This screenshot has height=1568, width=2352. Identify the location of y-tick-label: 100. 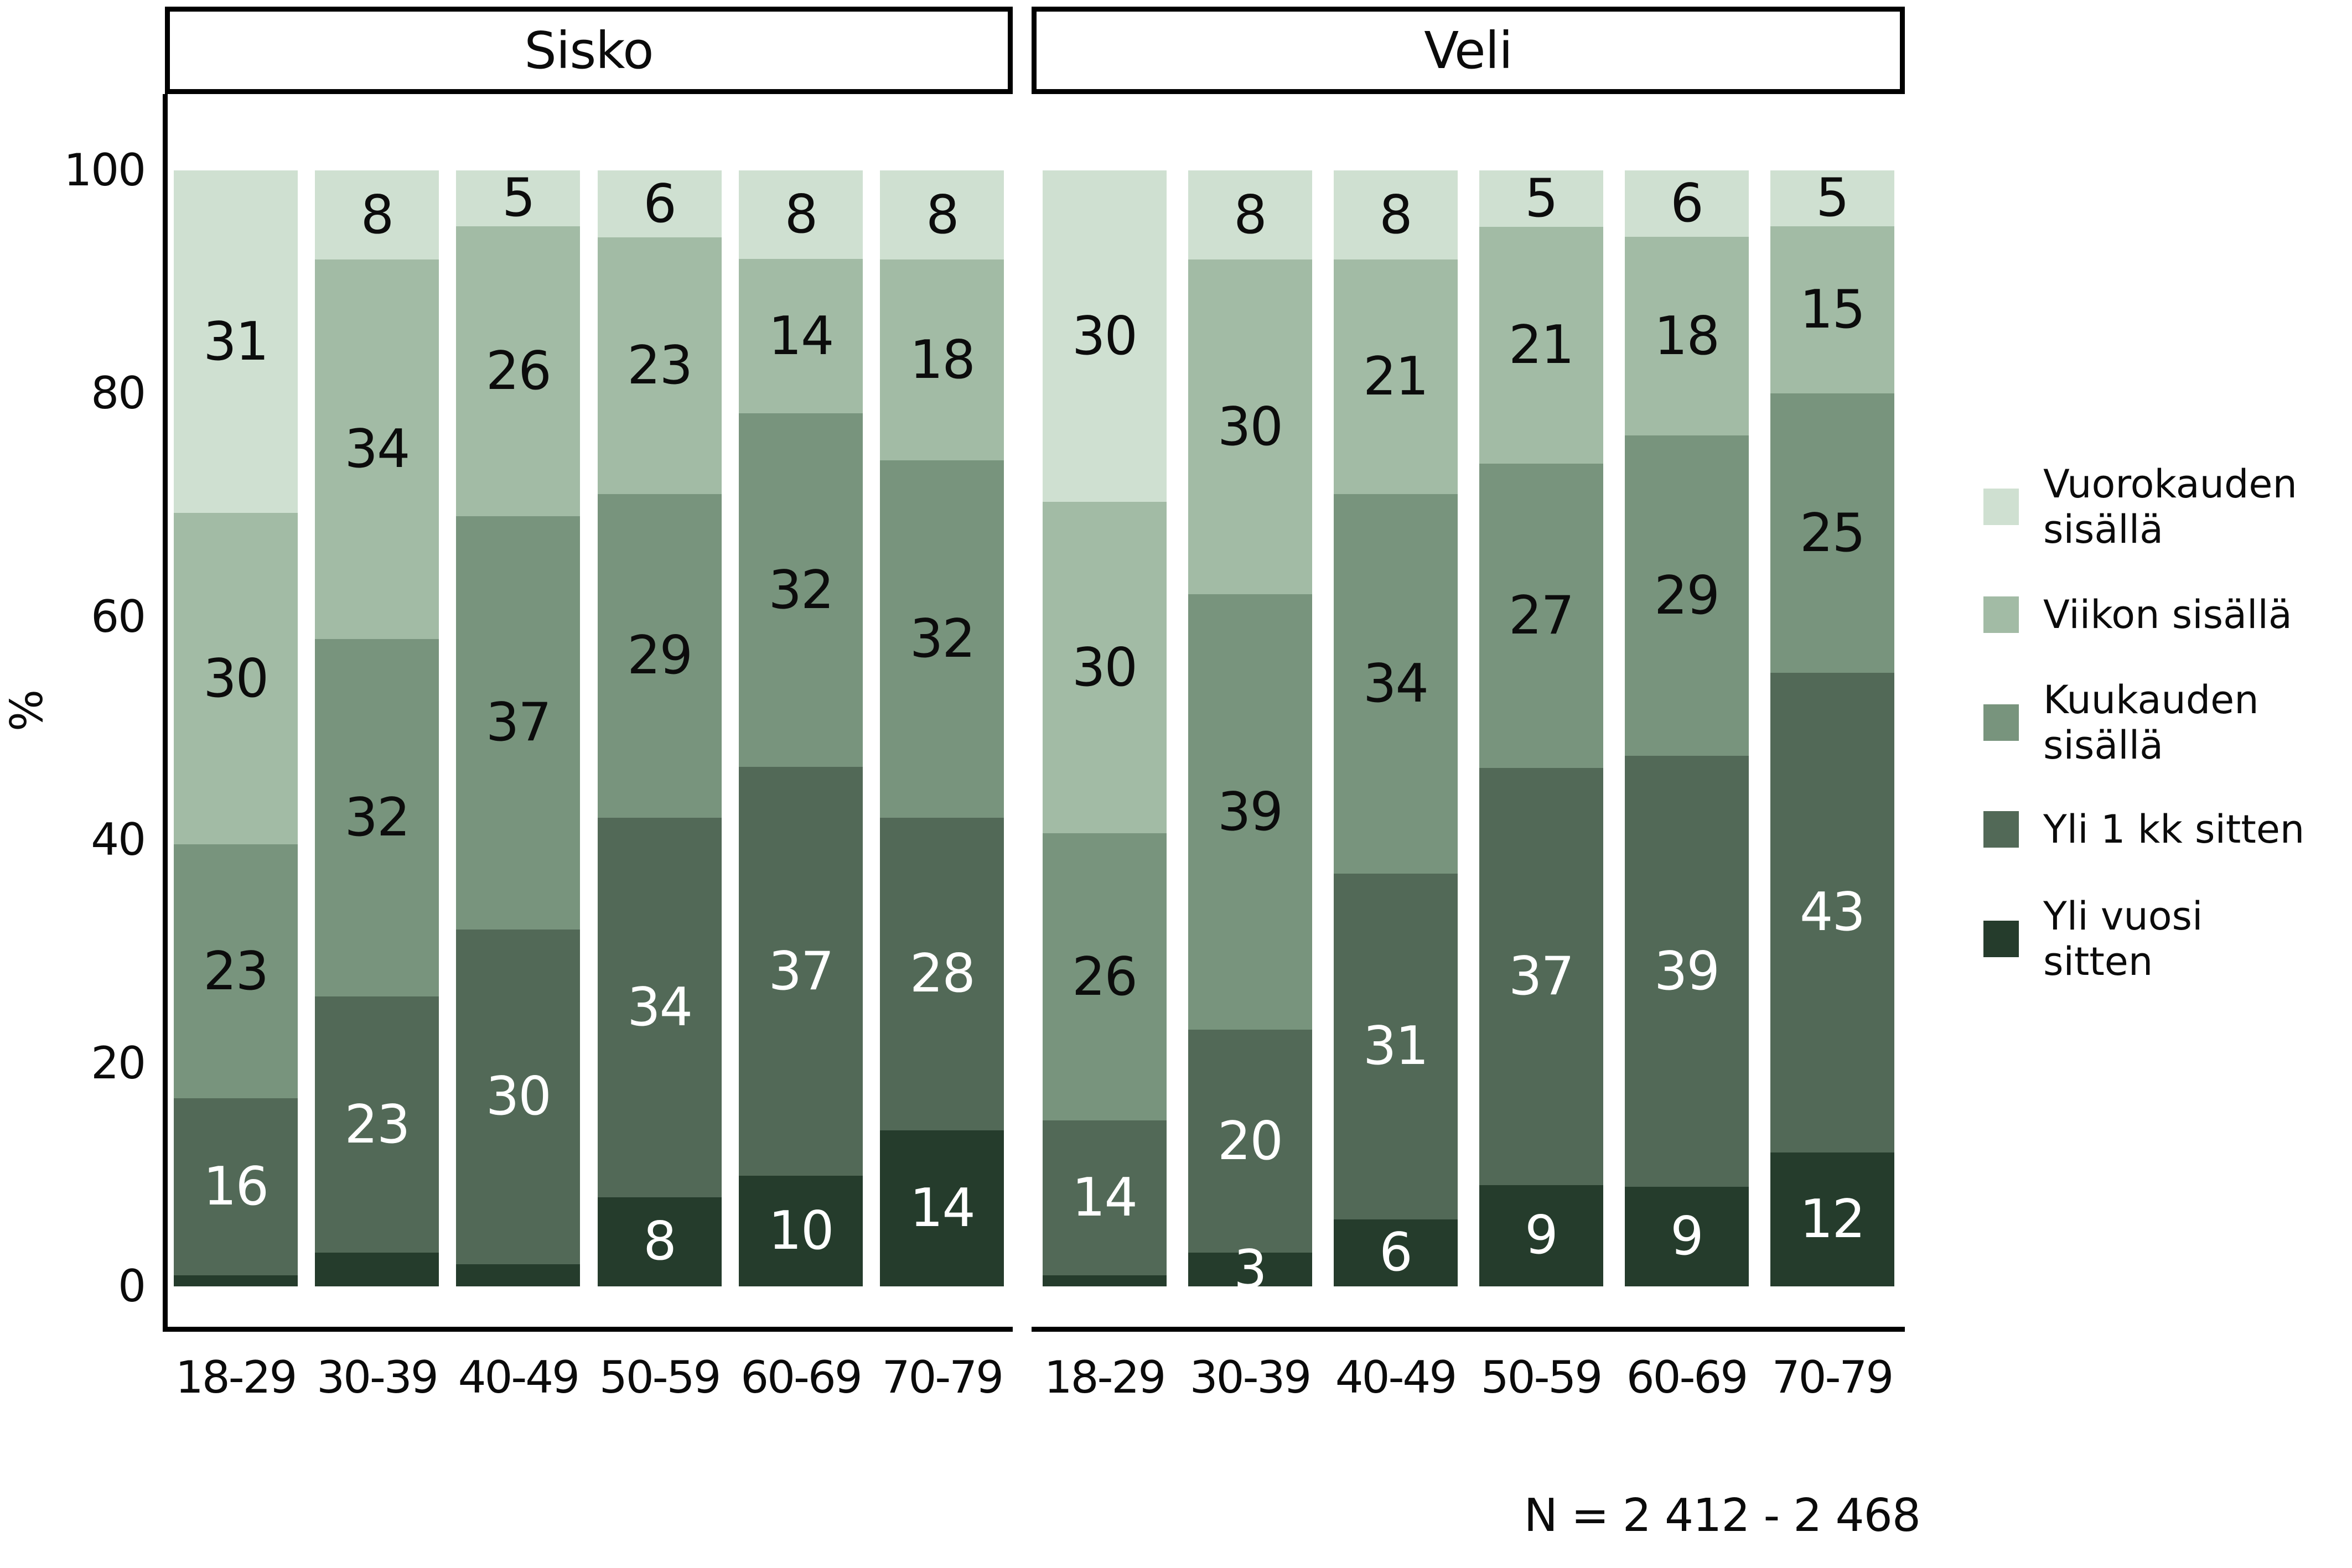
(105, 170).